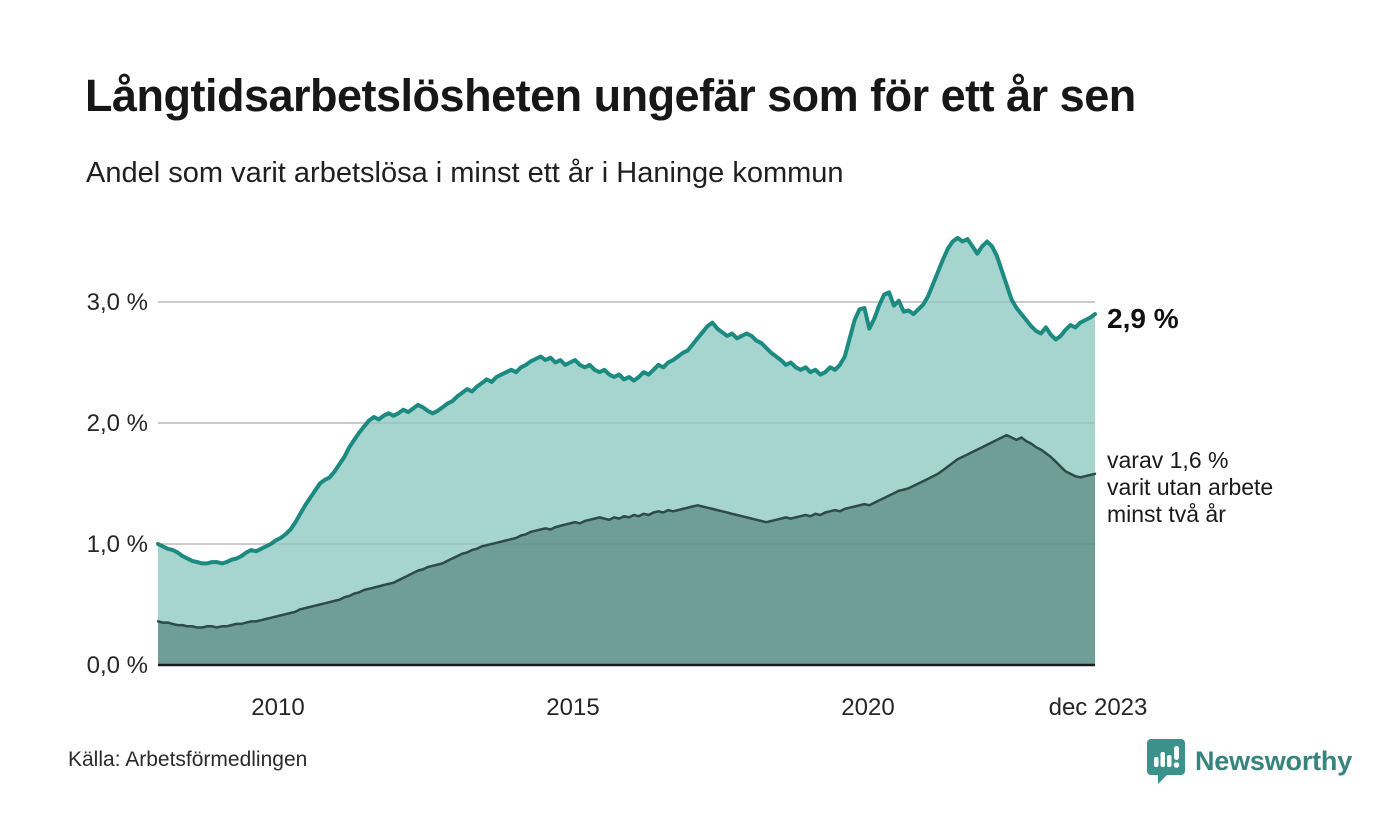 This screenshot has width=1400, height=840. I want to click on x-tick-2020: 2020, so click(867, 707).